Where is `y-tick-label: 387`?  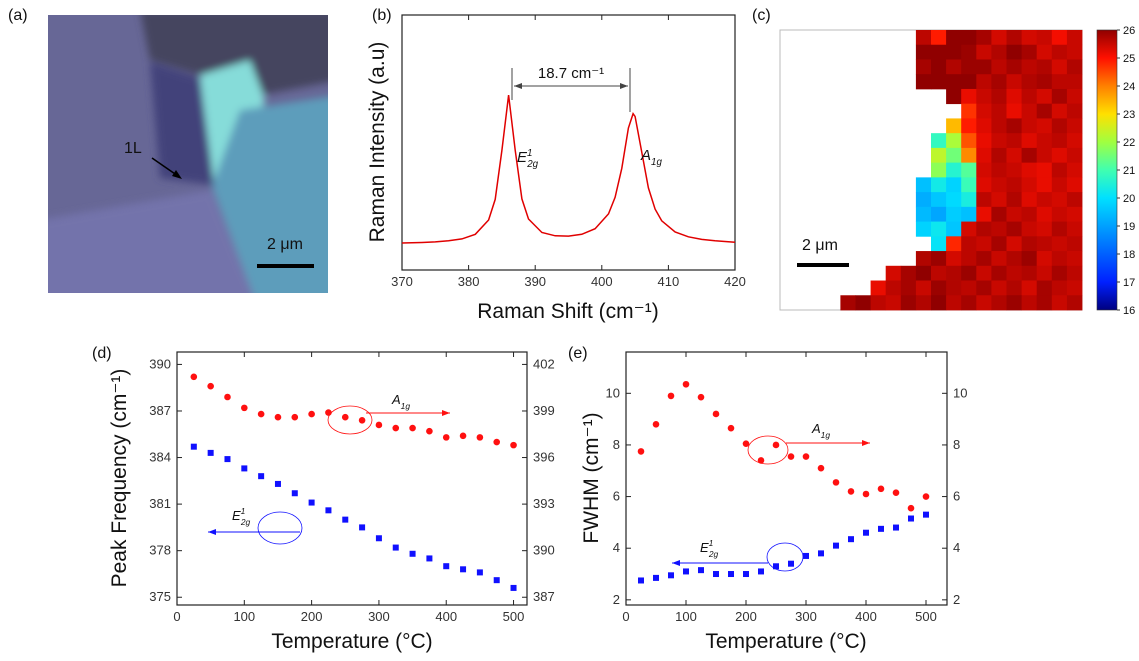
y-tick-label: 387 is located at coordinates (160, 410).